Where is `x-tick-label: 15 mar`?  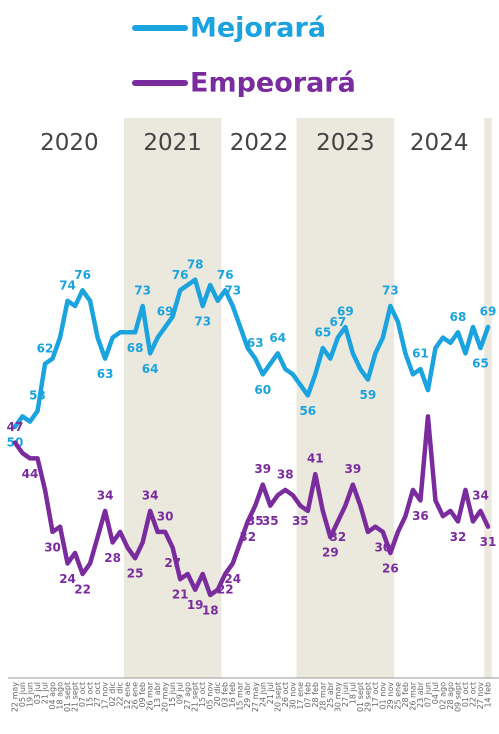 x-tick-label: 15 mar is located at coordinates (240, 695).